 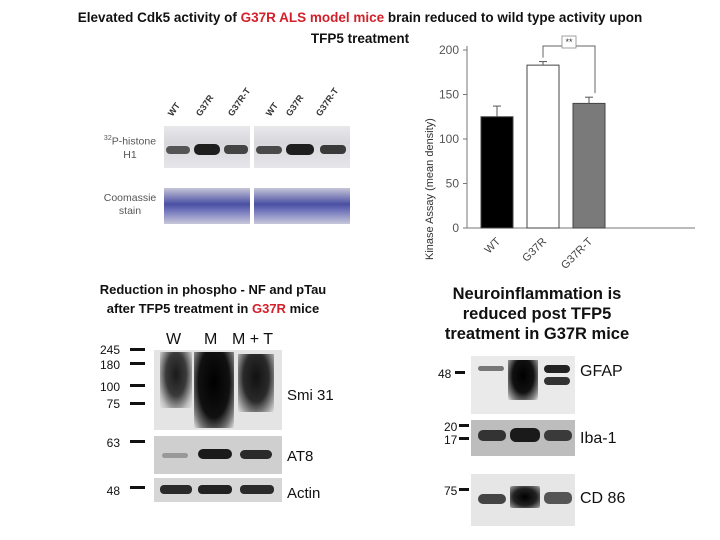 I want to click on mw-100: 100, so click(x=109, y=387).